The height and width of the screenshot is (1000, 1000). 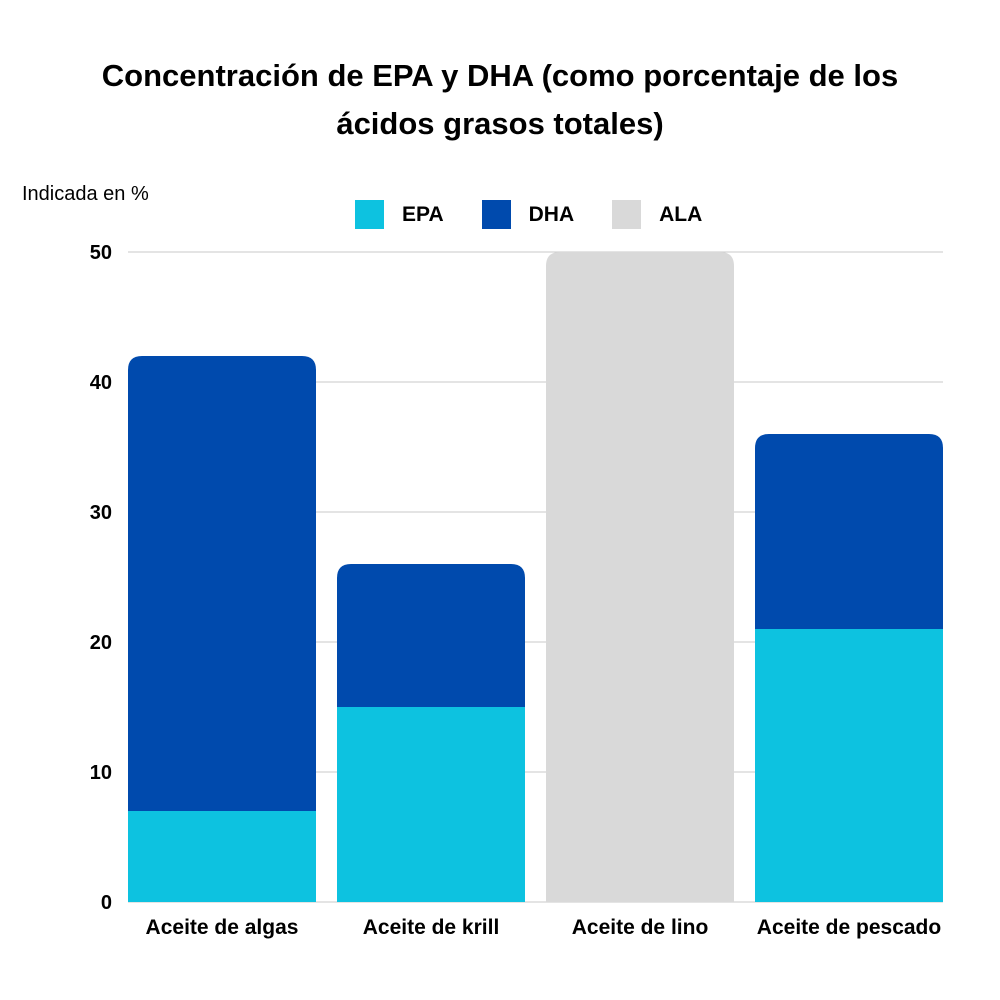 What do you see at coordinates (101, 513) in the screenshot?
I see `y-tick-label: 30` at bounding box center [101, 513].